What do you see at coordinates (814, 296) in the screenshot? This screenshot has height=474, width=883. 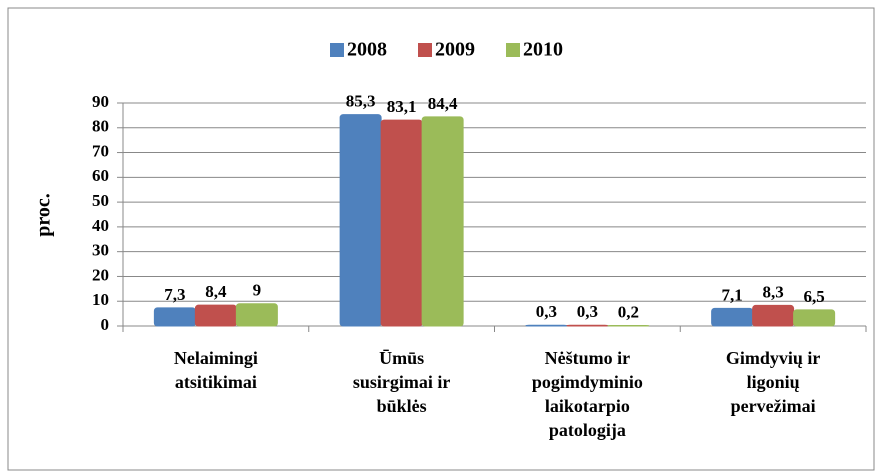 I see `value-label: 6,5` at bounding box center [814, 296].